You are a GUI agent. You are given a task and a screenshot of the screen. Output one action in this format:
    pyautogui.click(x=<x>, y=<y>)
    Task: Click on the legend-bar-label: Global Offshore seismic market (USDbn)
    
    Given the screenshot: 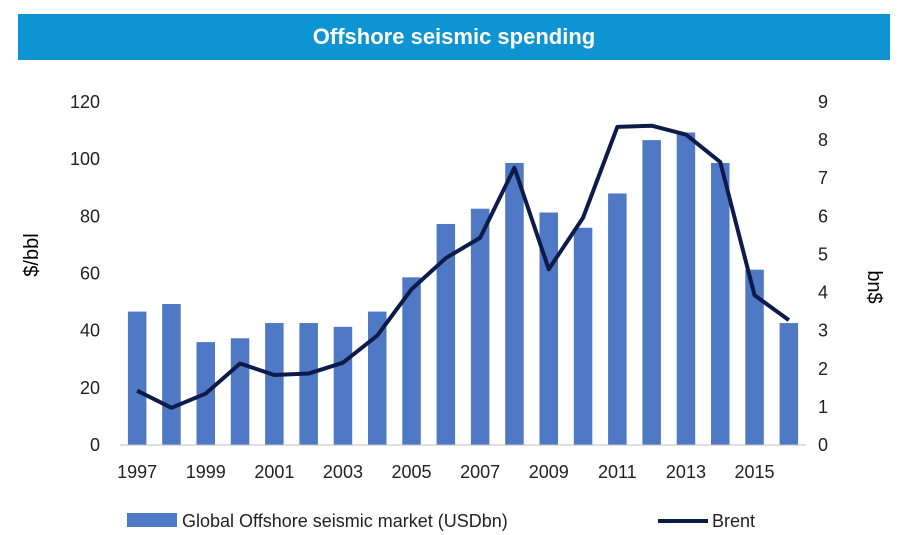 What is the action you would take?
    pyautogui.click(x=345, y=521)
    